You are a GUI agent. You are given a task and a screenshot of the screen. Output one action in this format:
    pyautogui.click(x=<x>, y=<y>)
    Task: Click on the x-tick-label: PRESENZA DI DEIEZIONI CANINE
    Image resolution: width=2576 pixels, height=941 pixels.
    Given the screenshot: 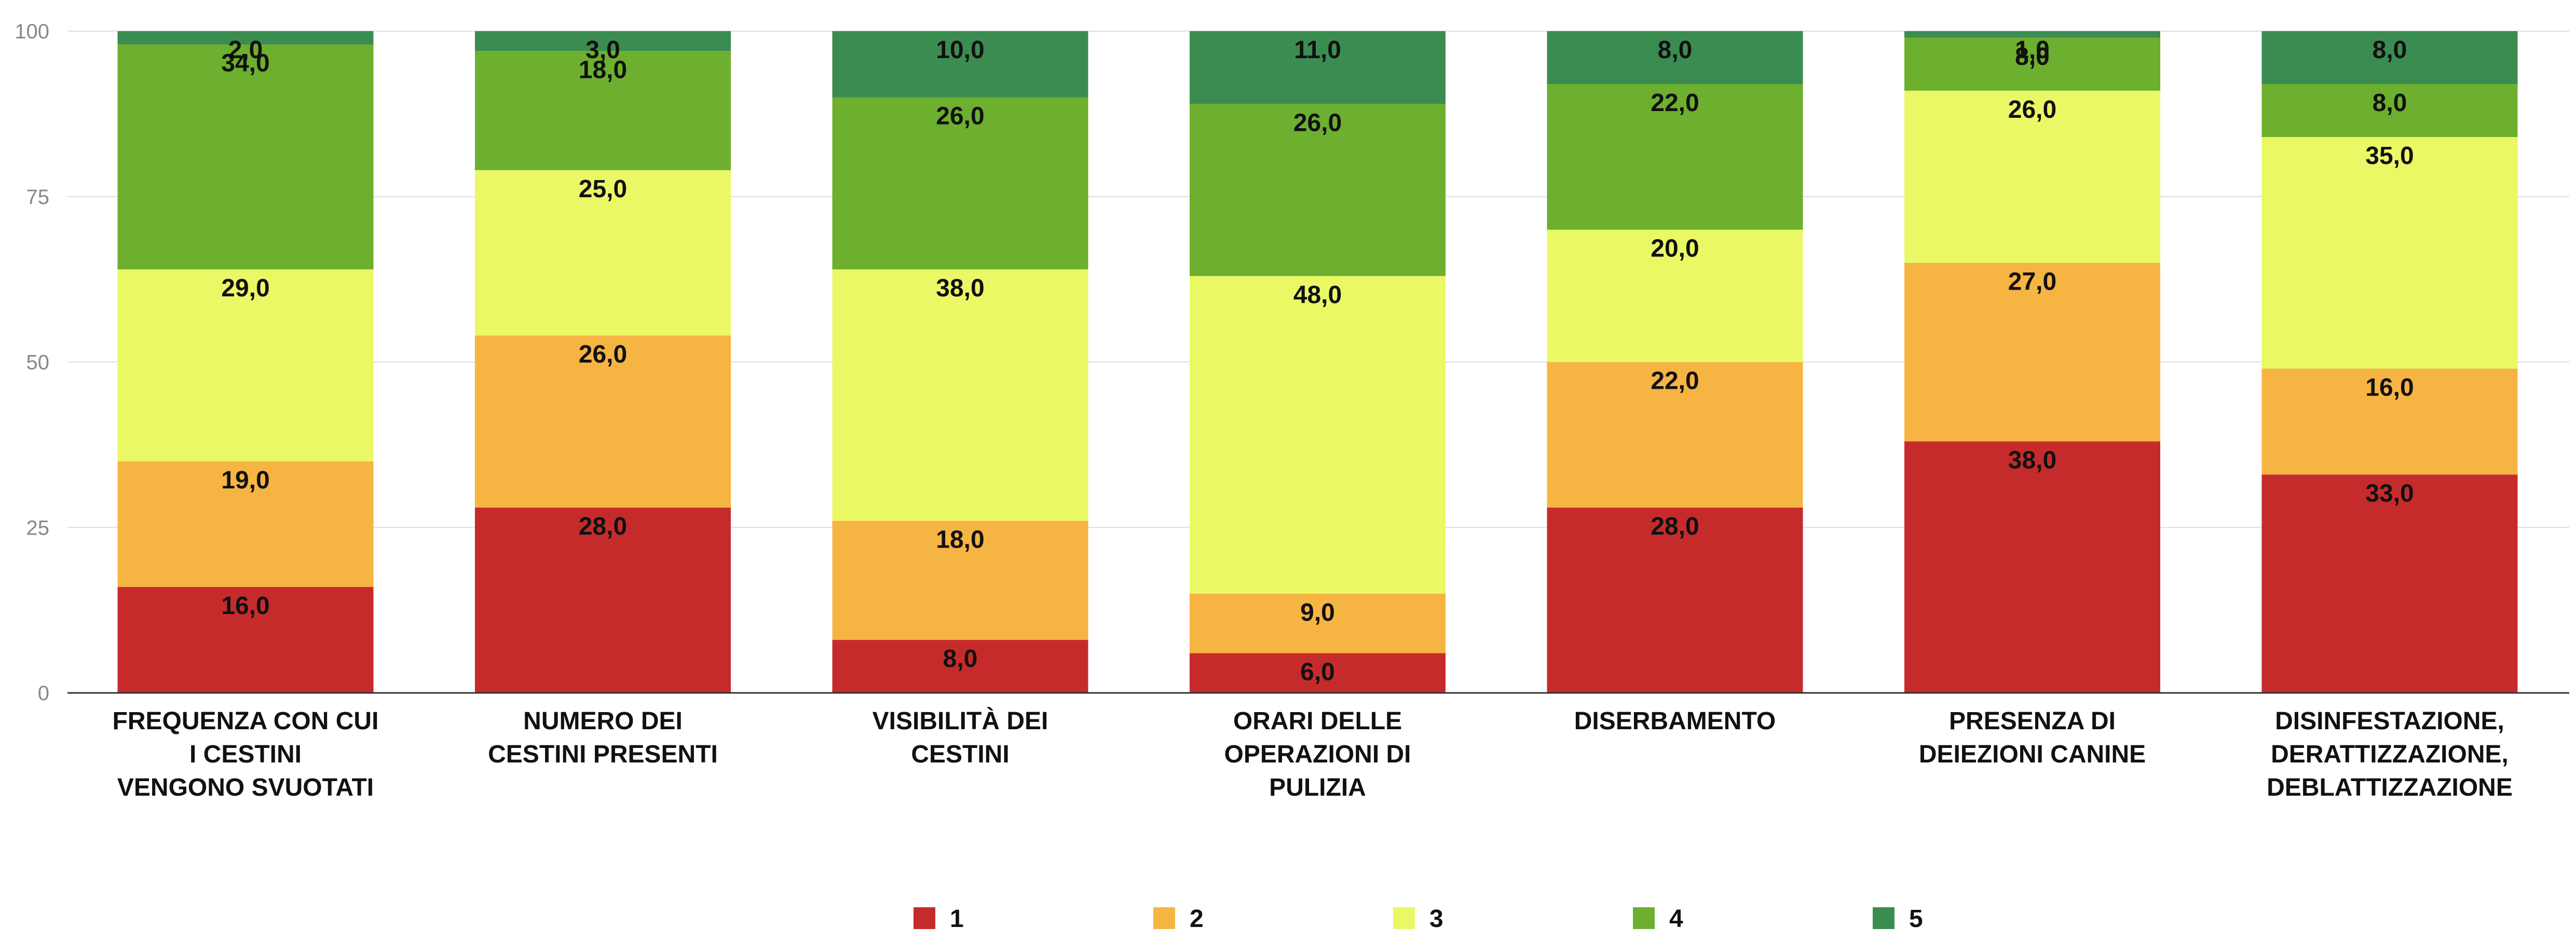 What is the action you would take?
    pyautogui.click(x=2032, y=737)
    